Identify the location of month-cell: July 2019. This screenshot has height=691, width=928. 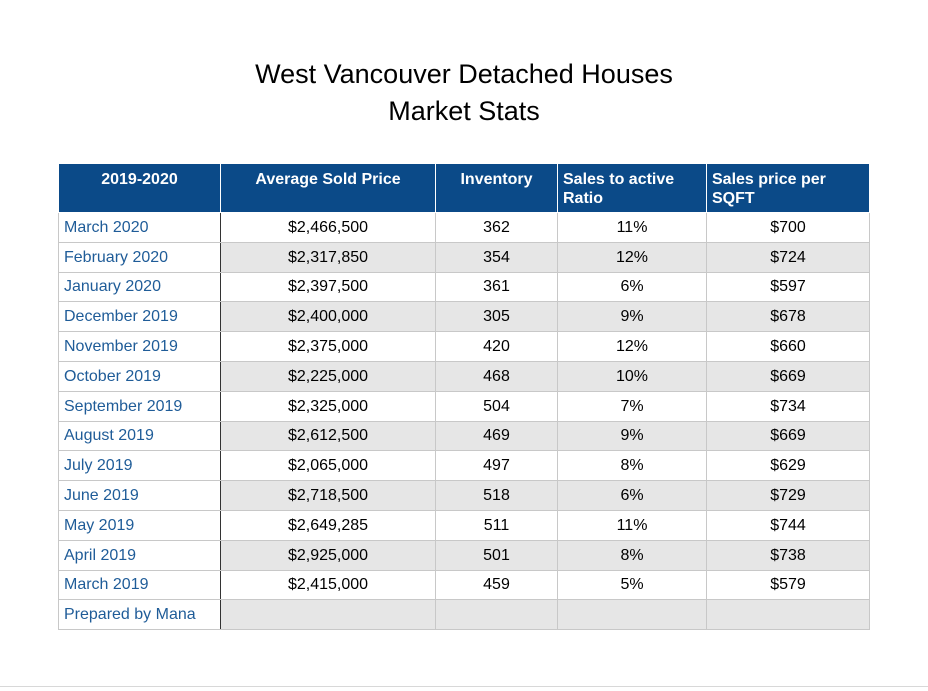
(139, 466).